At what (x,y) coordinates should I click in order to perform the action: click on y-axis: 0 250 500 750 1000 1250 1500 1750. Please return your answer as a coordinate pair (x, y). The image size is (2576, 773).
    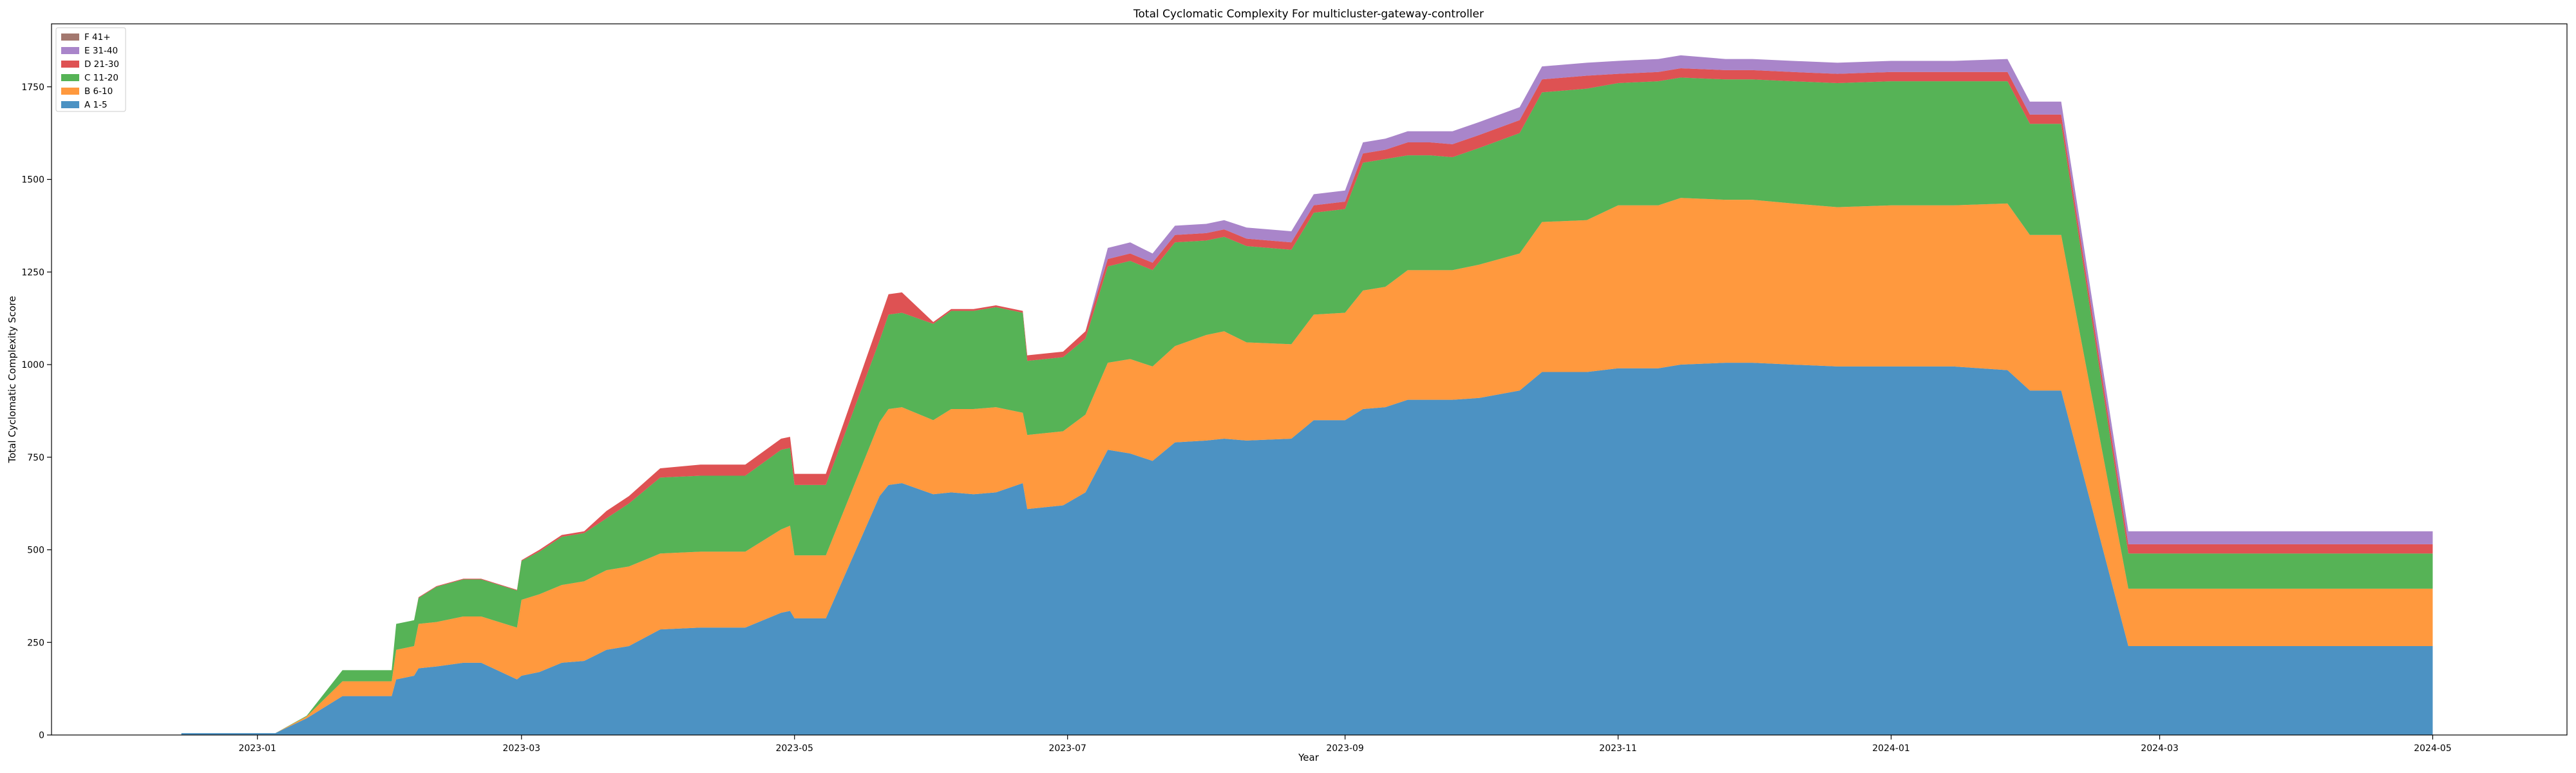
    Looking at the image, I should click on (36, 412).